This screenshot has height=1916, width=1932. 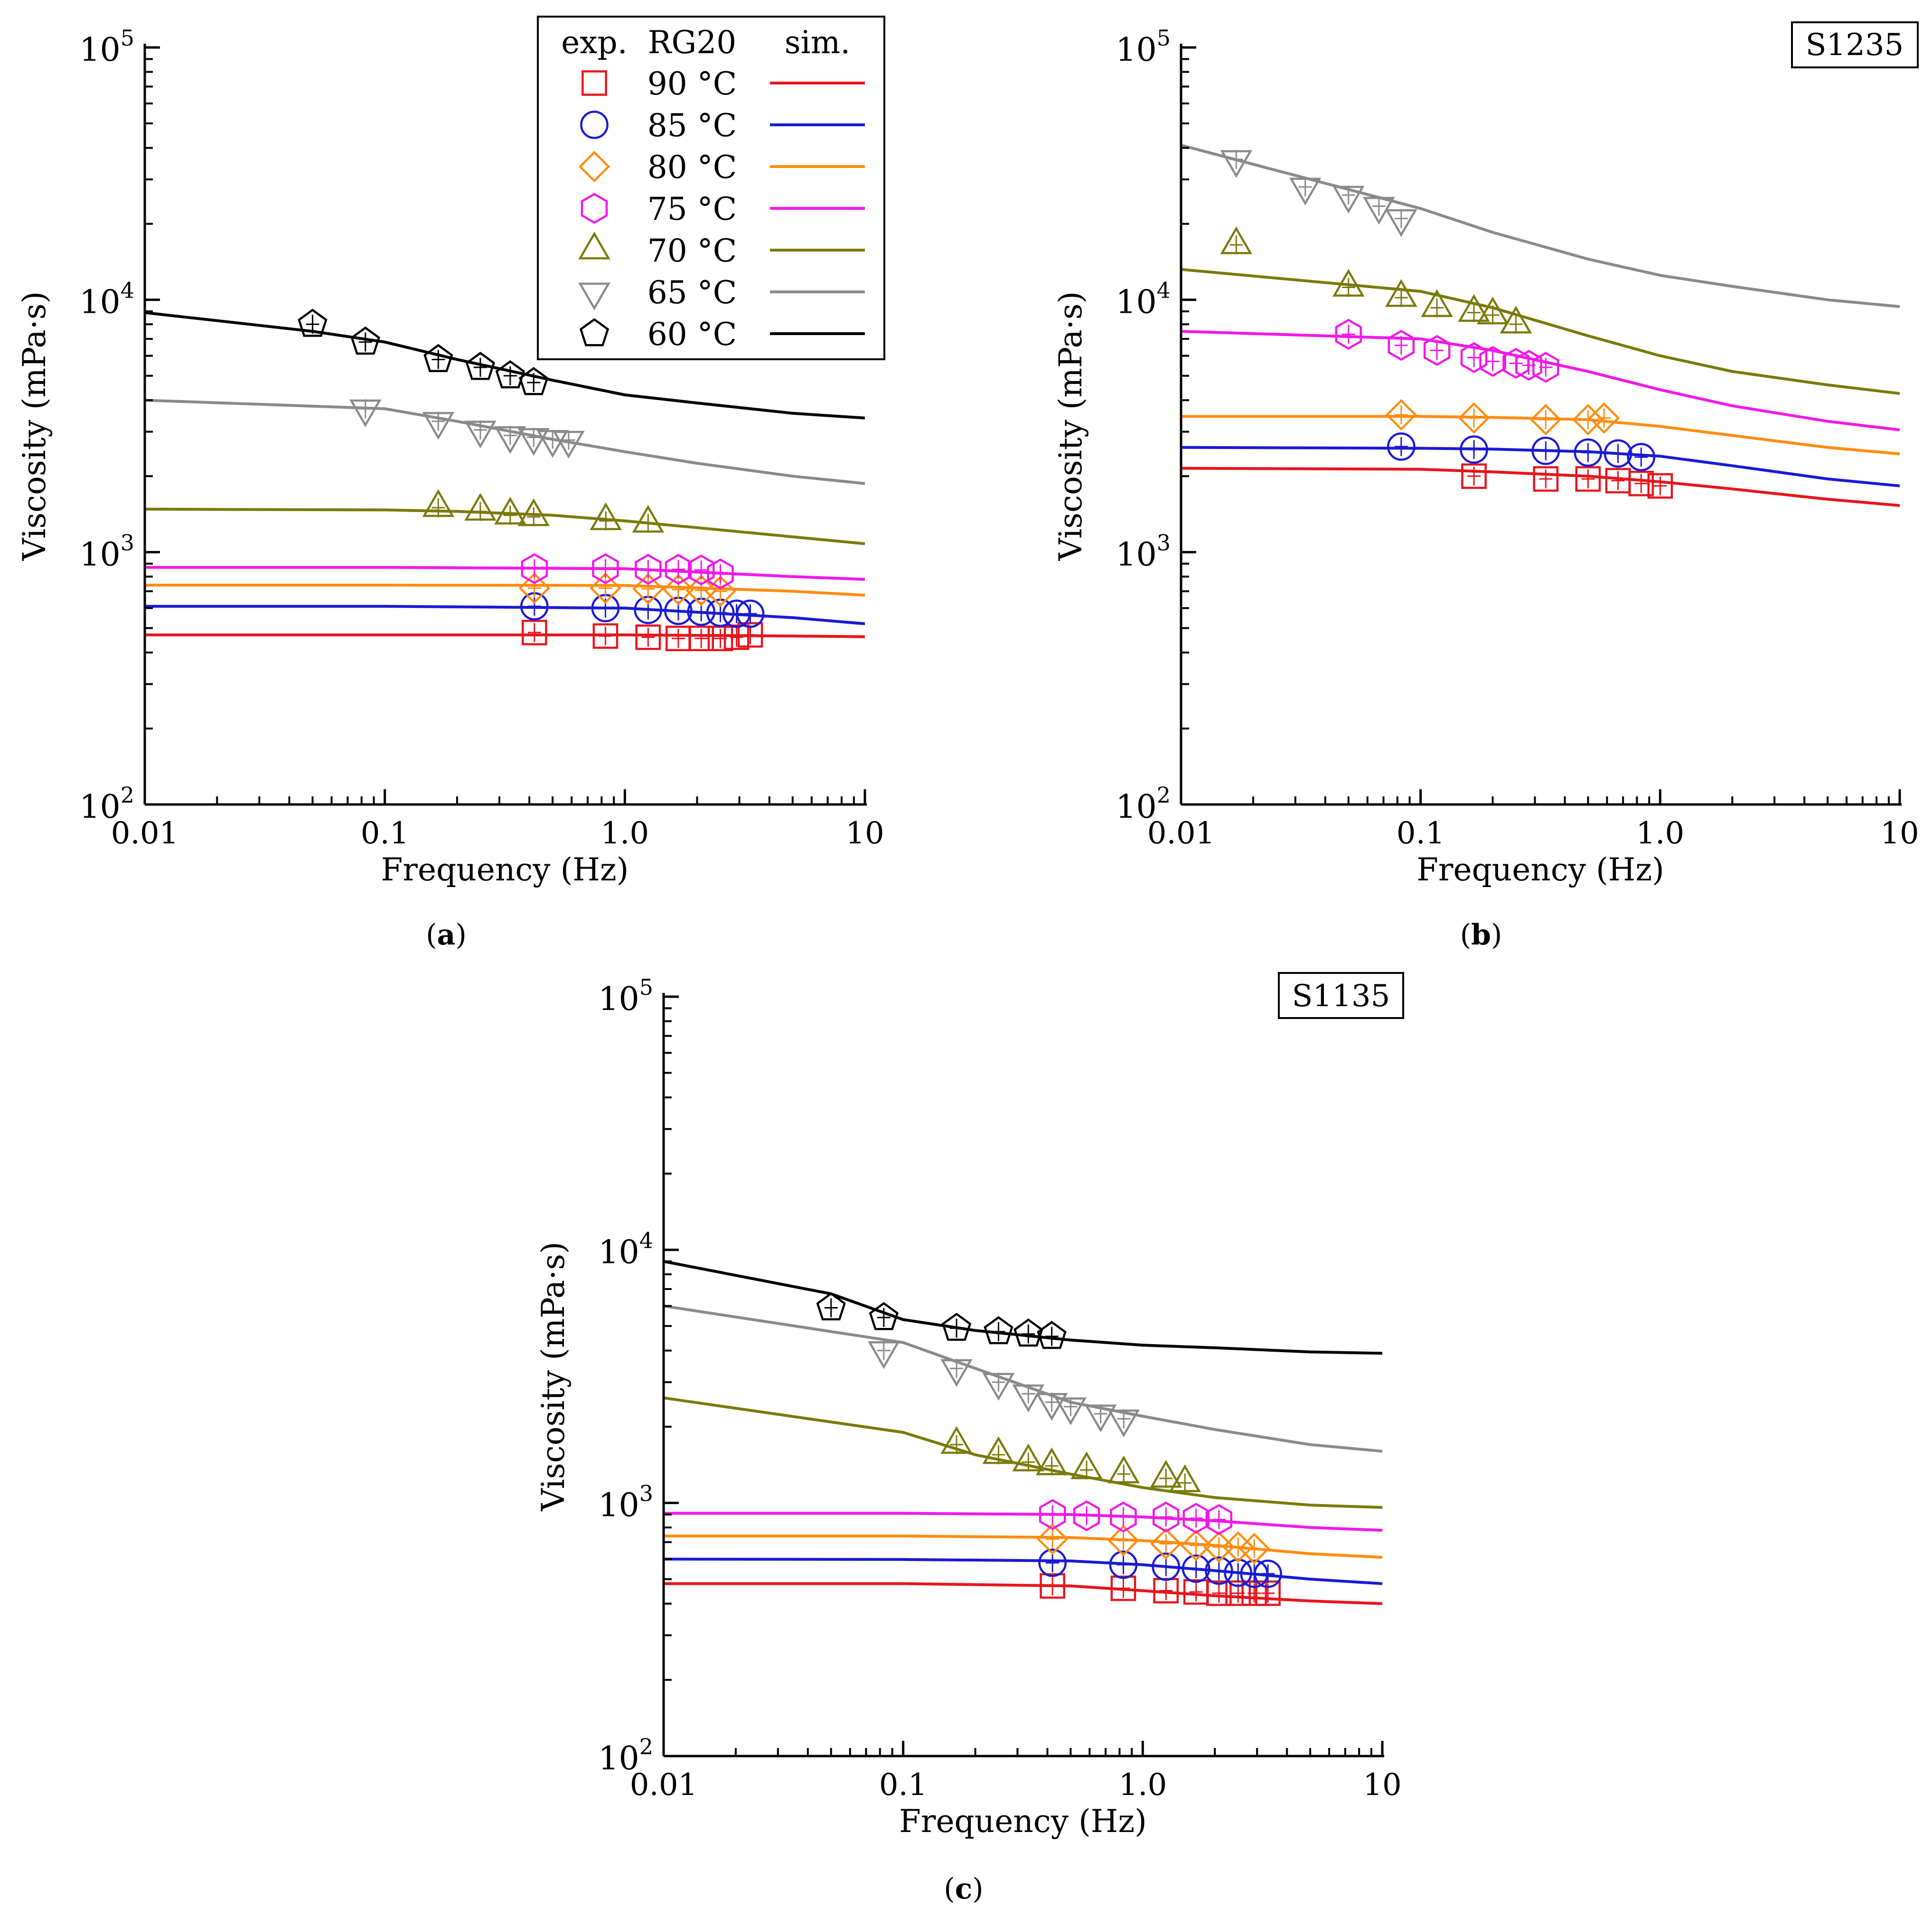 I want to click on plot-marks-c, so click(x=1023, y=1433).